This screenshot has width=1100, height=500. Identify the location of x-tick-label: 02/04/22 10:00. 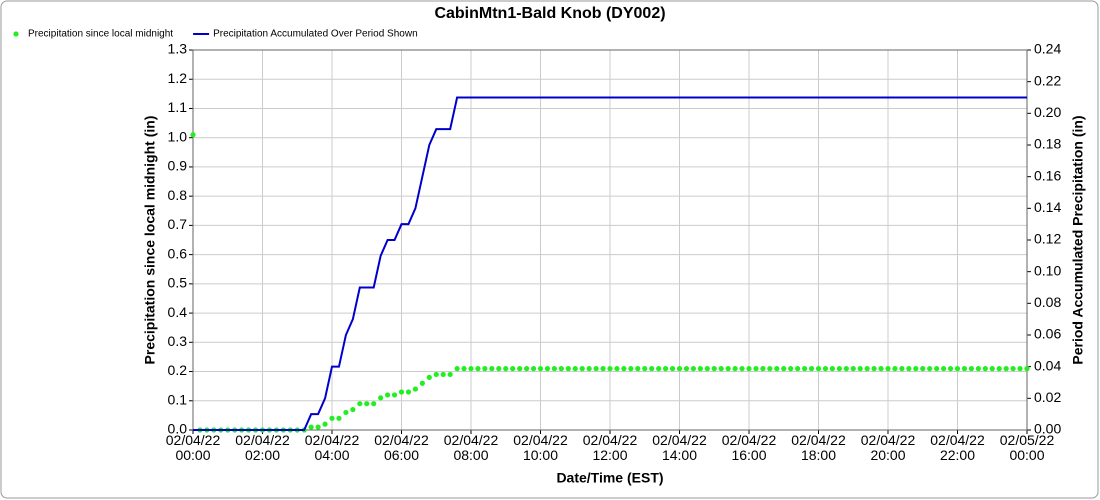
(540, 447).